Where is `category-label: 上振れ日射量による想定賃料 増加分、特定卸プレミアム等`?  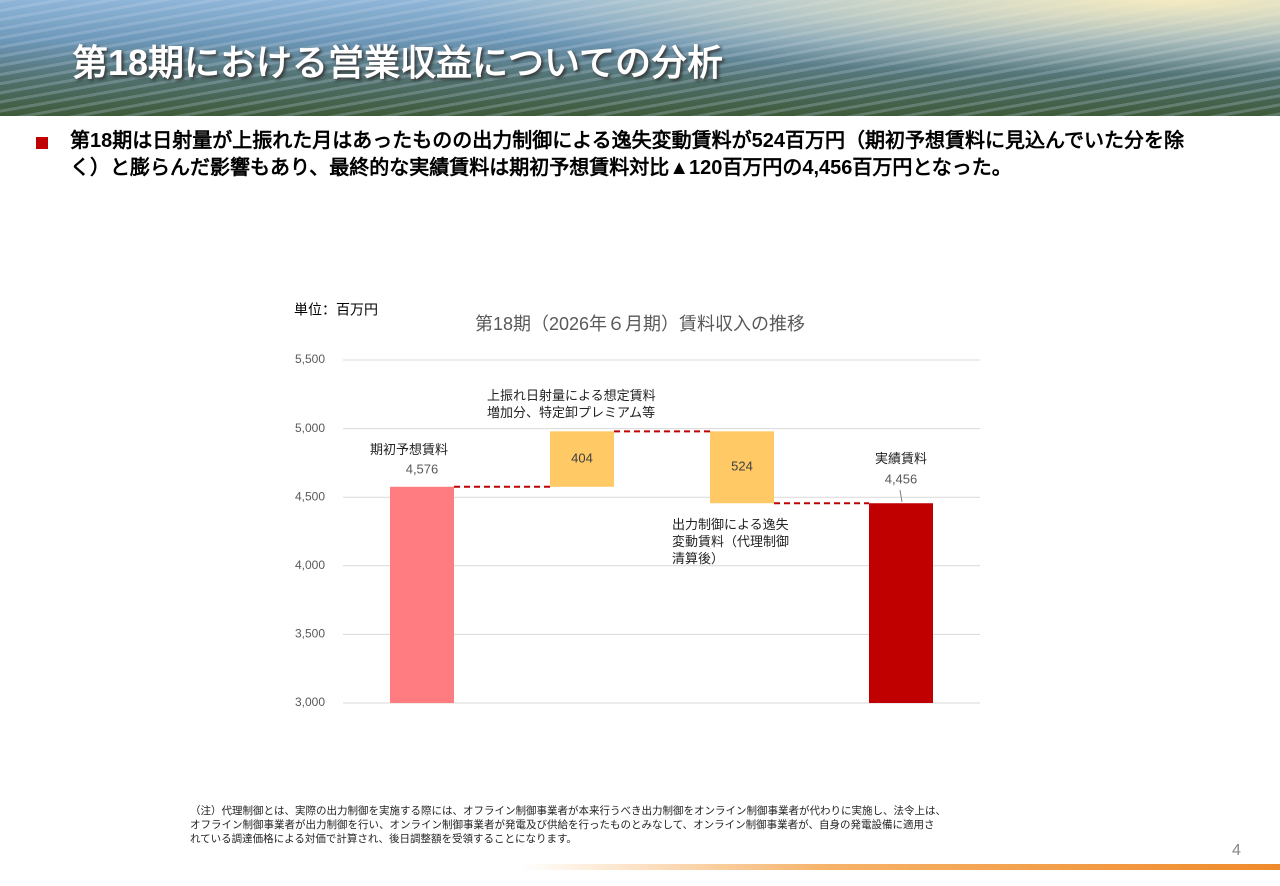 category-label: 上振れ日射量による想定賃料 増加分、特定卸プレミアム等 is located at coordinates (571, 404).